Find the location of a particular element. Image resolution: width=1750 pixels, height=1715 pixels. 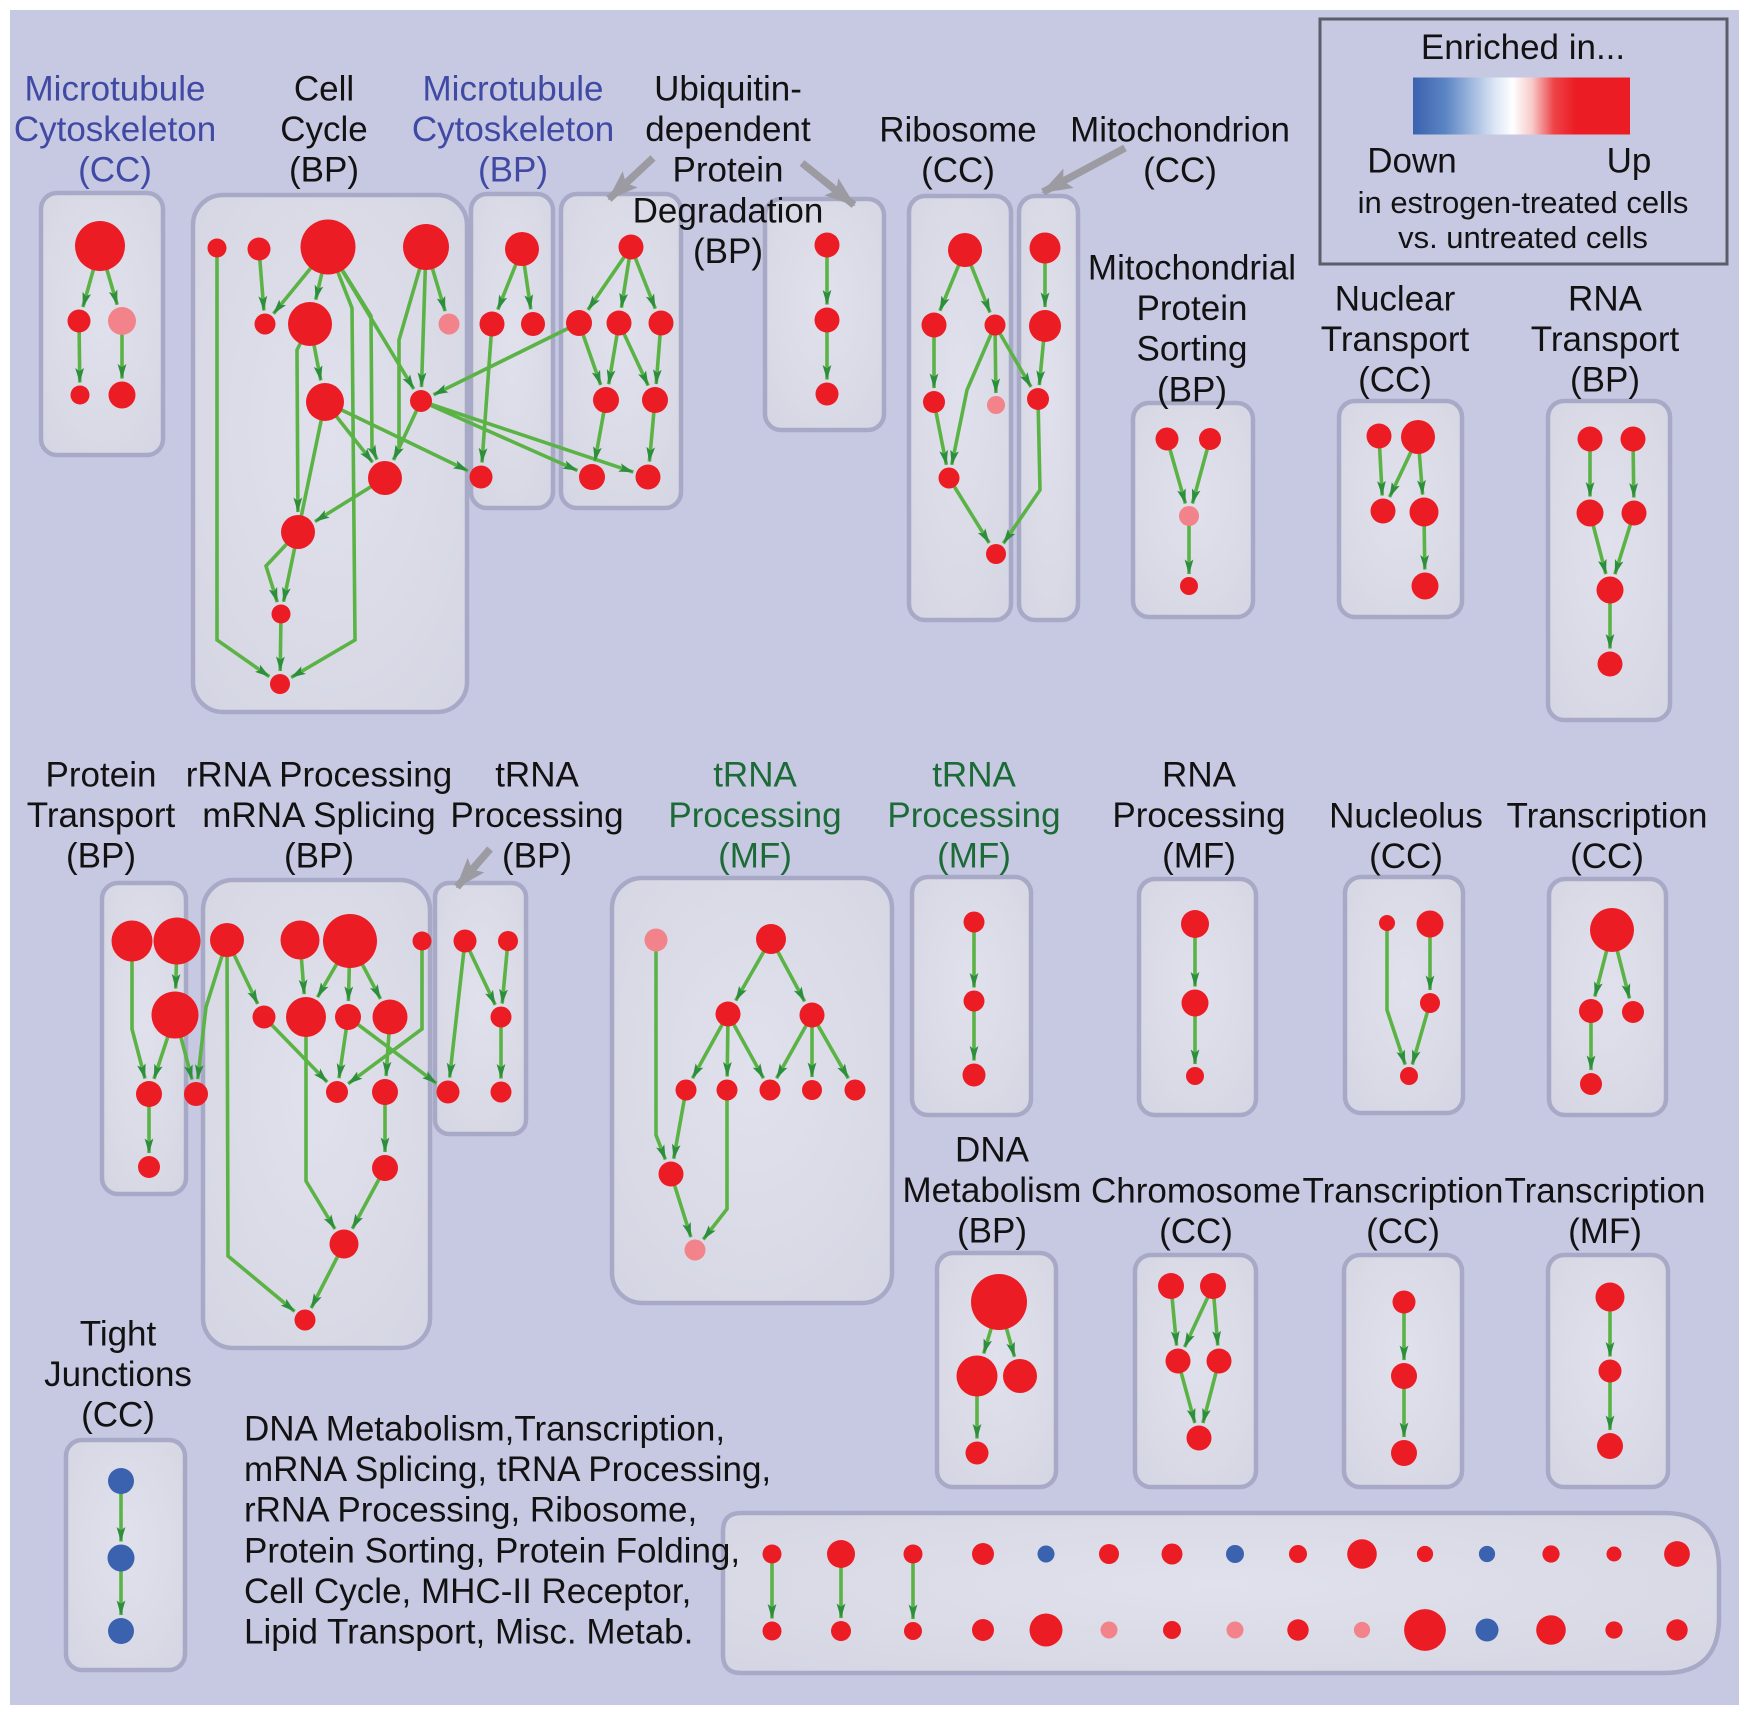

svg-text: Degradation is located at coordinates (728, 210).